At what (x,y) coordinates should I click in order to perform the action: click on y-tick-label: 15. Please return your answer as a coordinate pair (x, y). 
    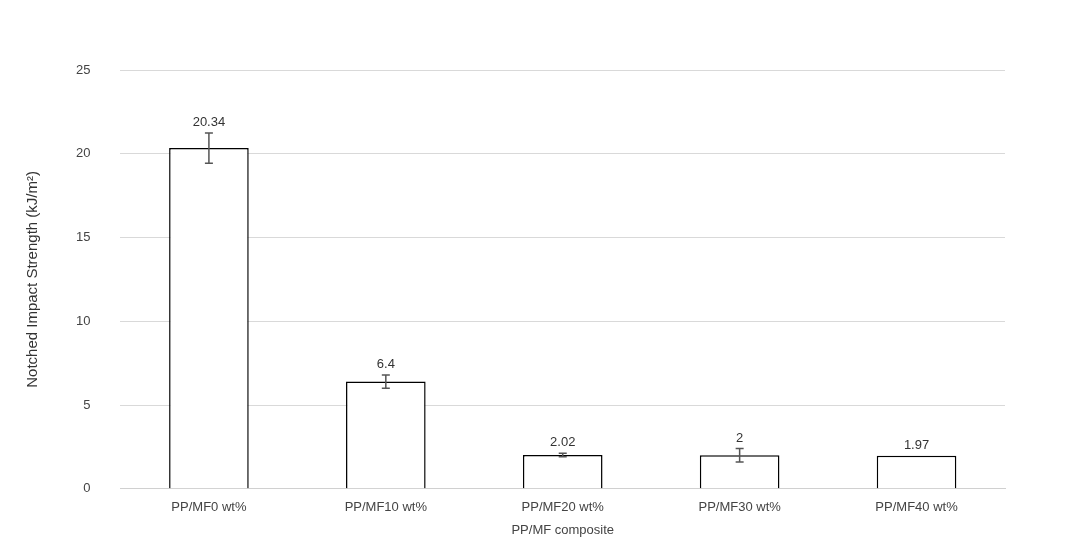
    Looking at the image, I should click on (83, 237).